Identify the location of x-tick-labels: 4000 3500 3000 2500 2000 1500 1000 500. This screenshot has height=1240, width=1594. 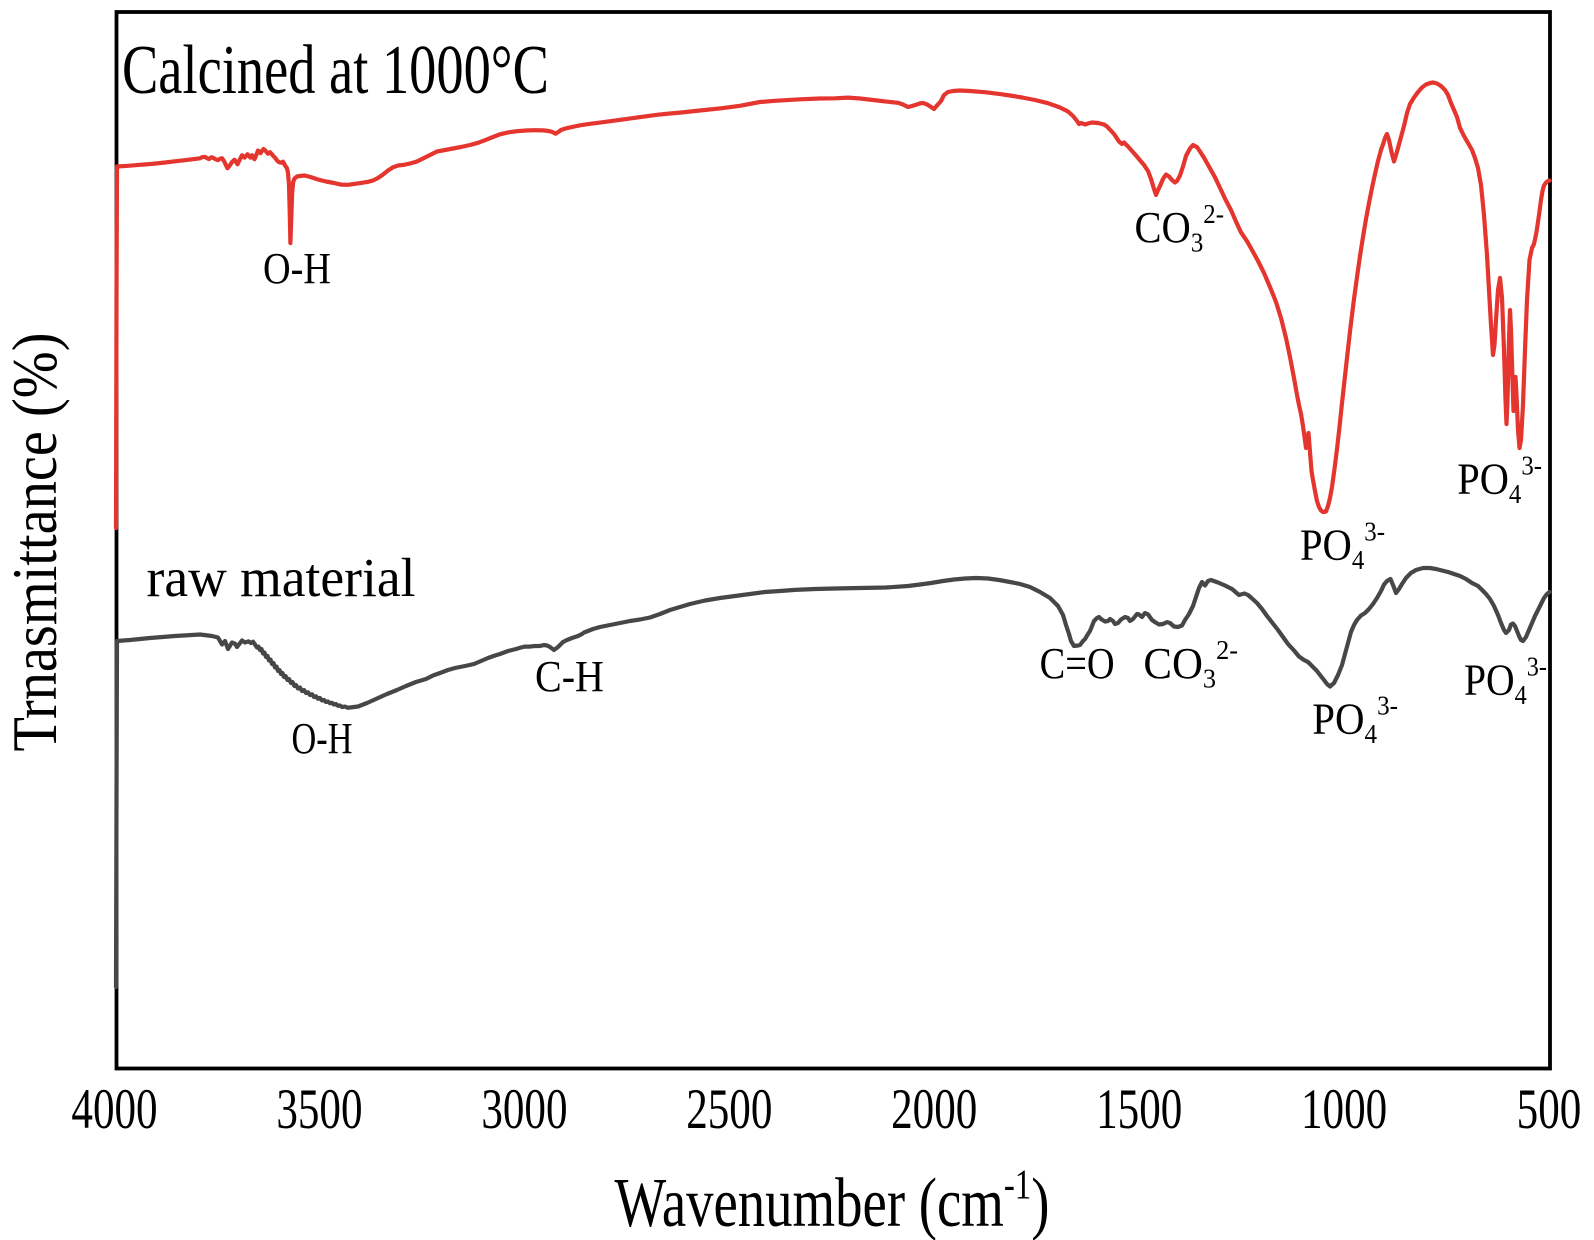
(826, 1108).